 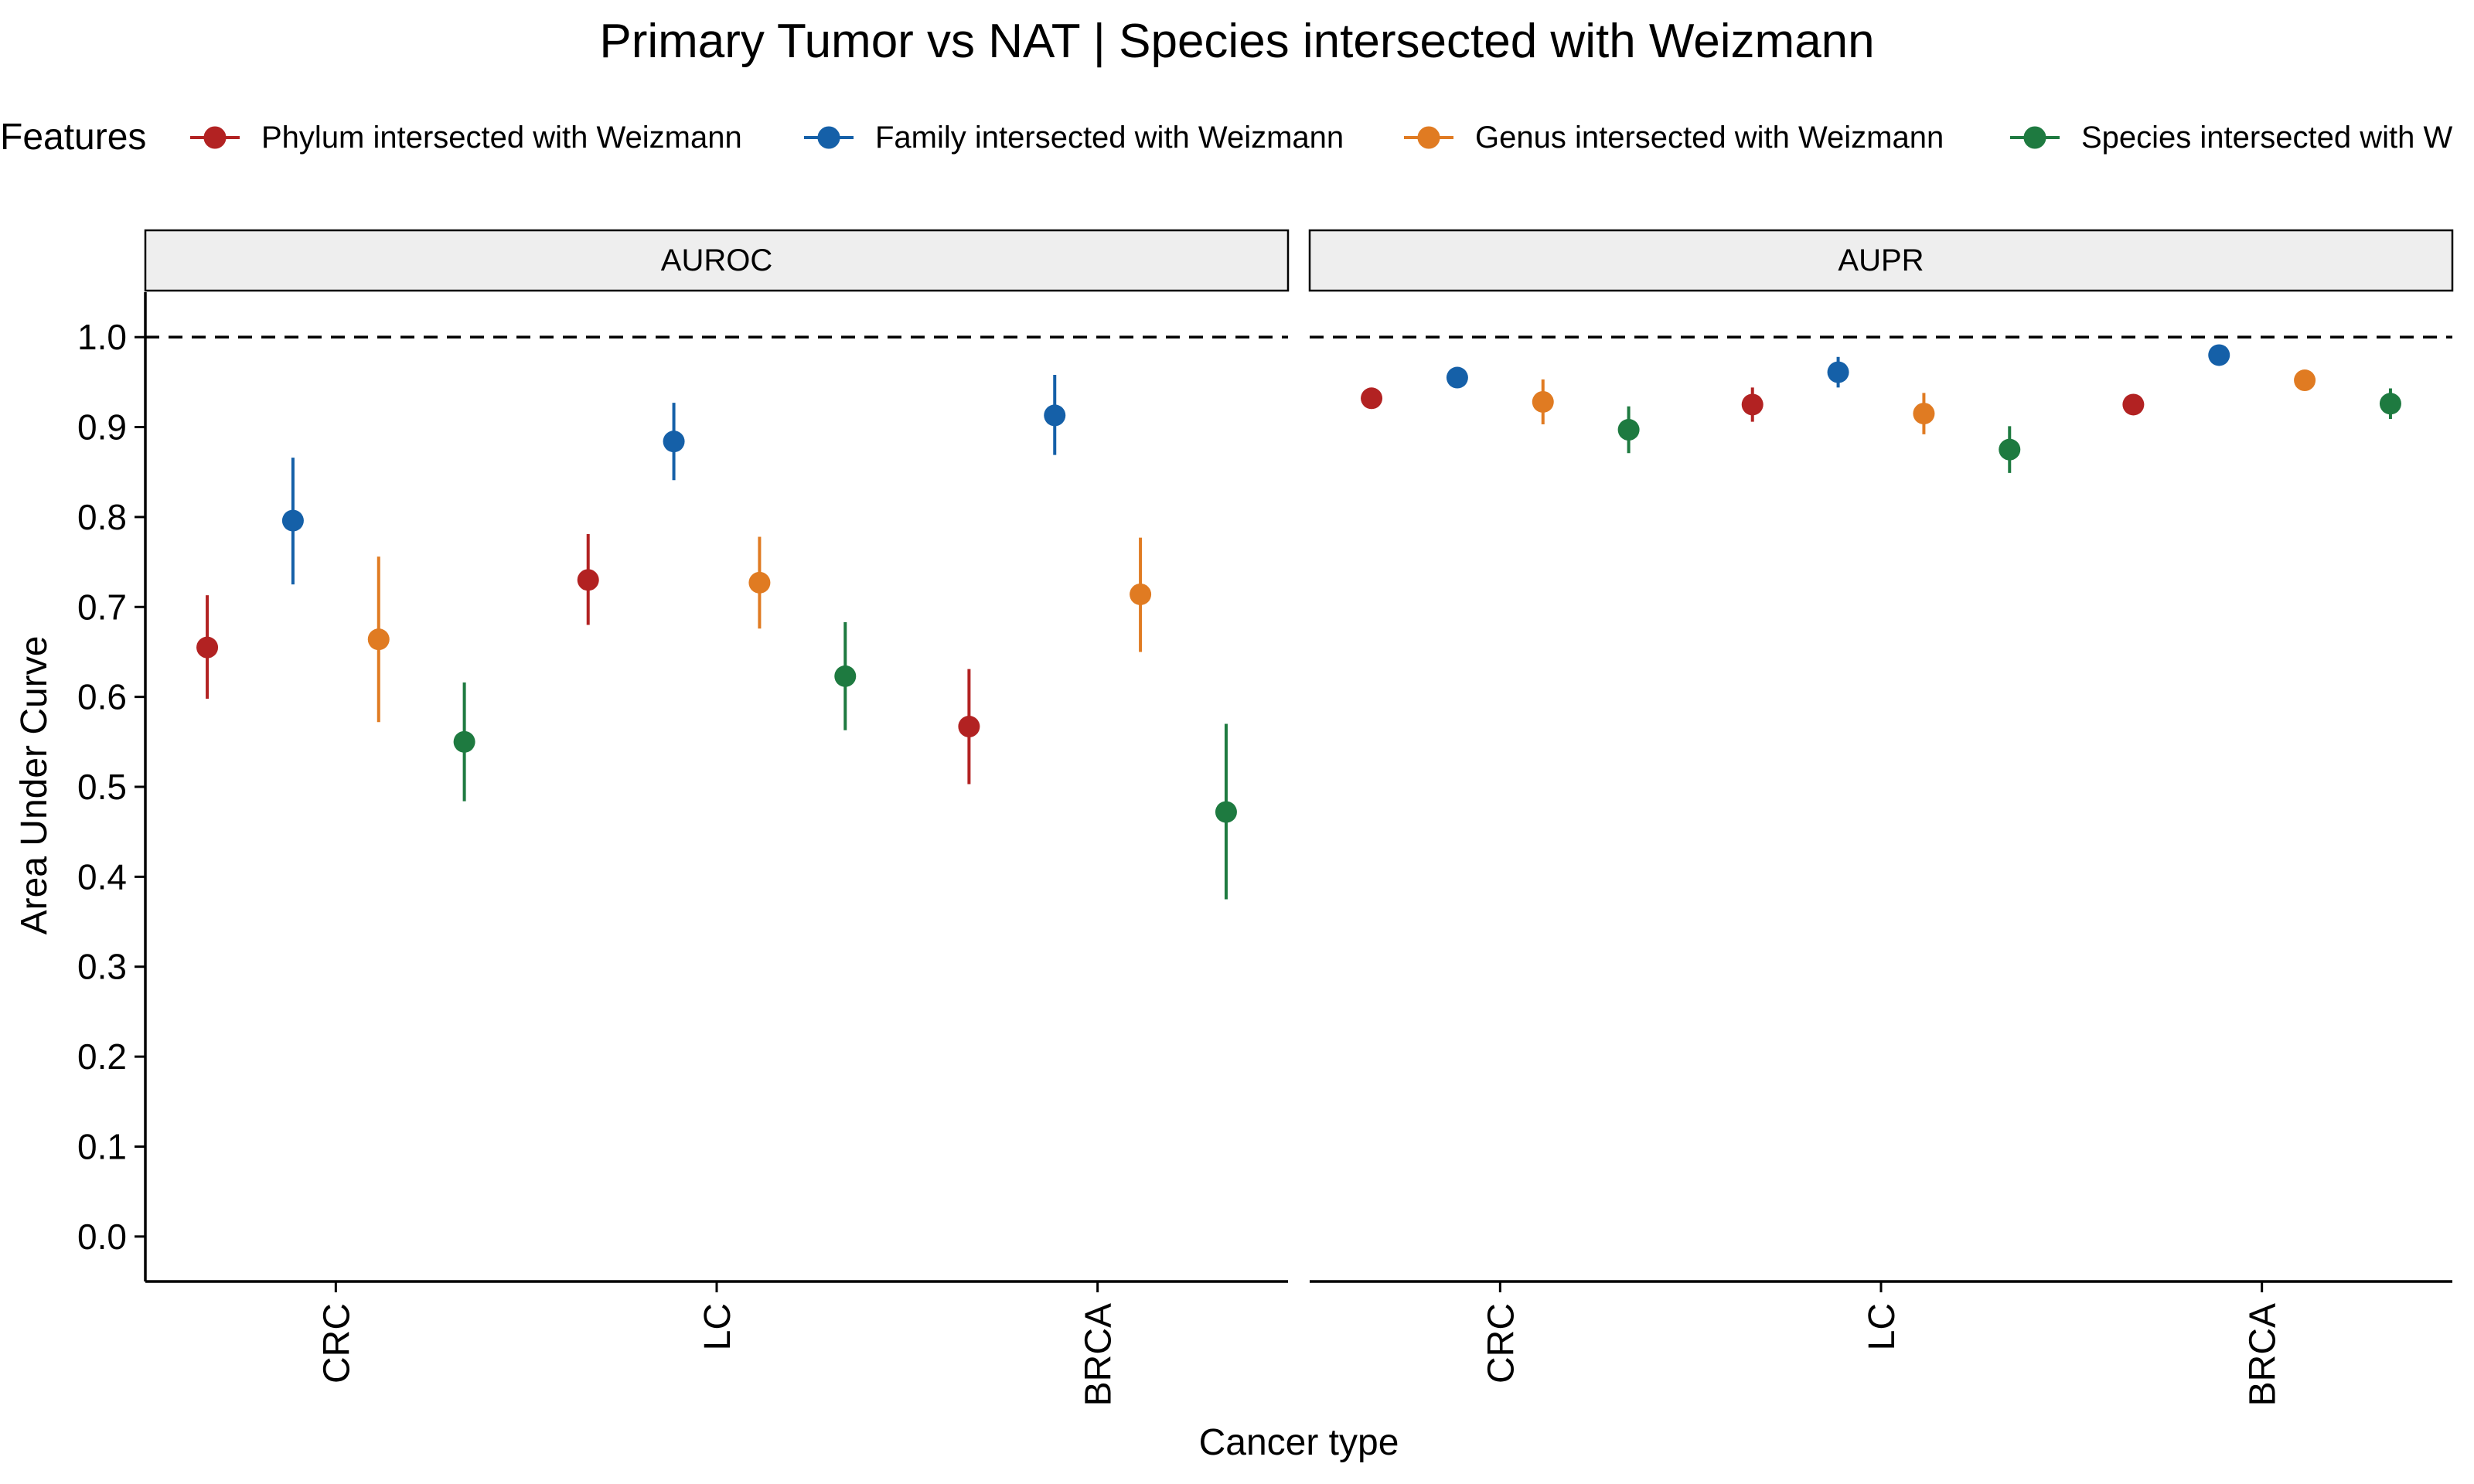 I want to click on x-axis-title: Cancer type, so click(x=1299, y=1442).